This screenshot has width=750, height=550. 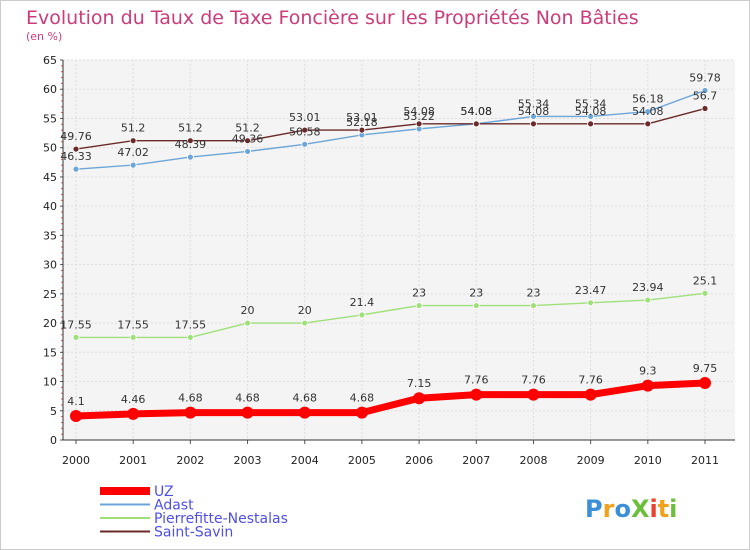 I want to click on data-label: 56.7, so click(x=705, y=96).